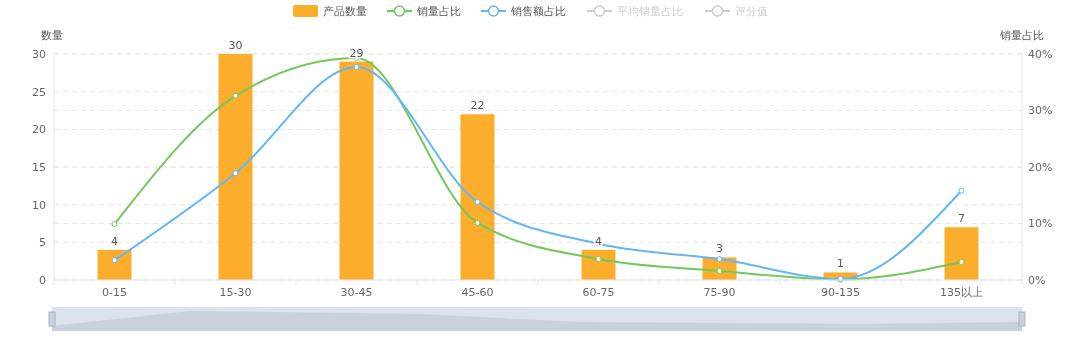 Image resolution: width=1080 pixels, height=338 pixels. I want to click on y-tick-label: 25, so click(39, 92).